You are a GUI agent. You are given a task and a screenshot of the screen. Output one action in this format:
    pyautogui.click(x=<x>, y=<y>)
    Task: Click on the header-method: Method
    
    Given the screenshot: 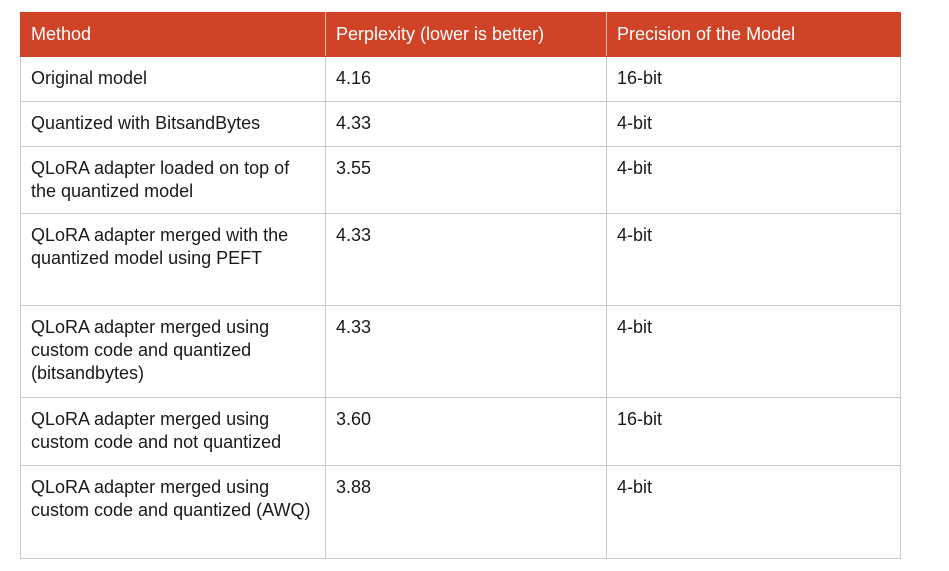 What is the action you would take?
    pyautogui.click(x=173, y=34)
    